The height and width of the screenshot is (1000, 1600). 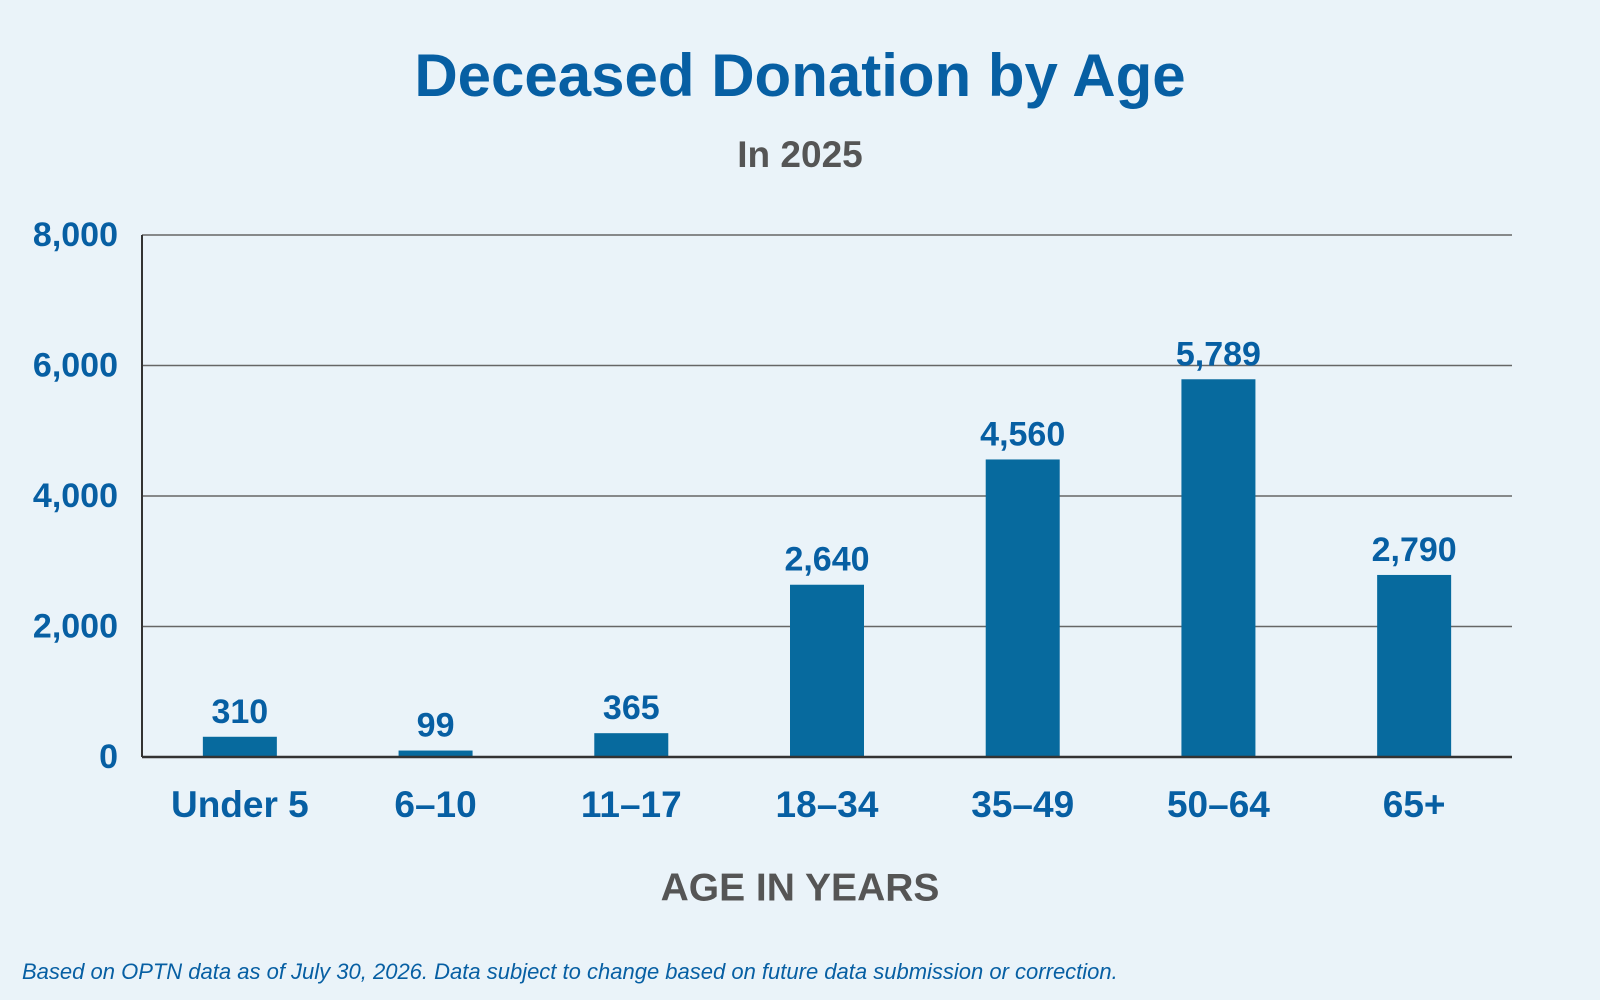 What do you see at coordinates (75, 366) in the screenshot?
I see `y-tick-label: 6,000` at bounding box center [75, 366].